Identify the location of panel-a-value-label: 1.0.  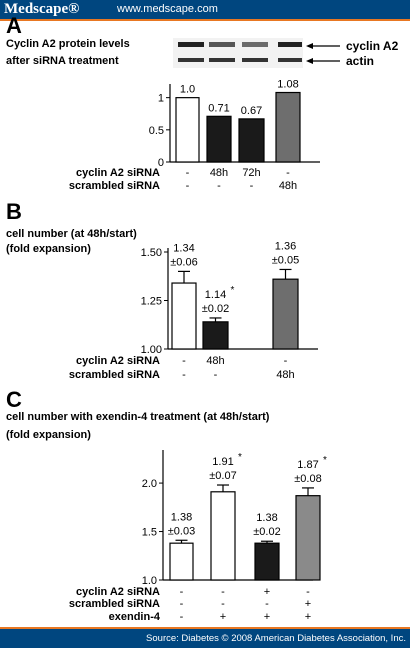
(187, 90).